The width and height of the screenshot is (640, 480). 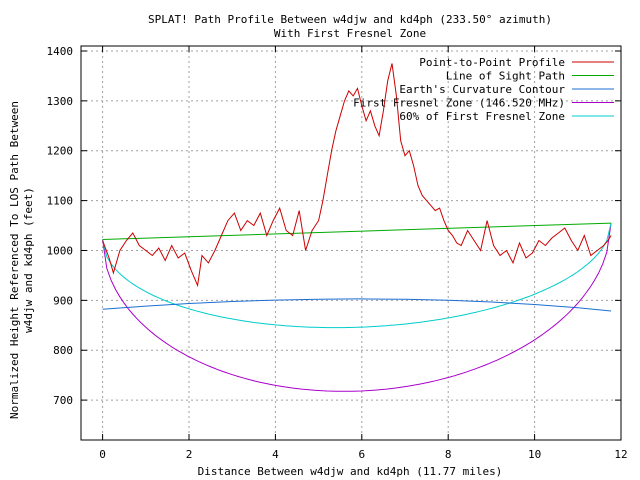 What do you see at coordinates (505, 76) in the screenshot?
I see `legend-label: Line of Sight Path` at bounding box center [505, 76].